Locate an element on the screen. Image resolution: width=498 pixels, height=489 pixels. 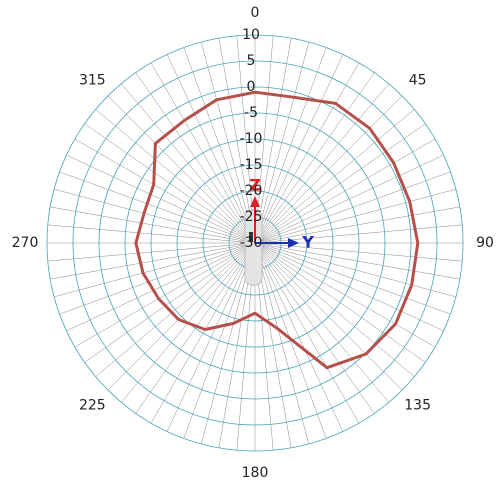
y-label: Y is located at coordinates (307, 242).